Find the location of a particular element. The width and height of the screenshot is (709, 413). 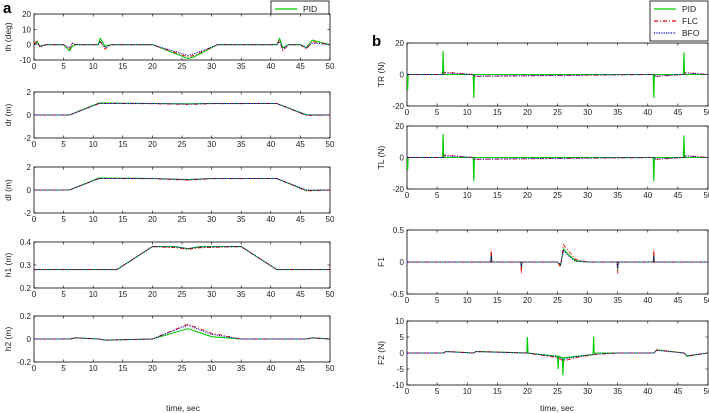

y-tick-label: 2 is located at coordinates (29, 92).